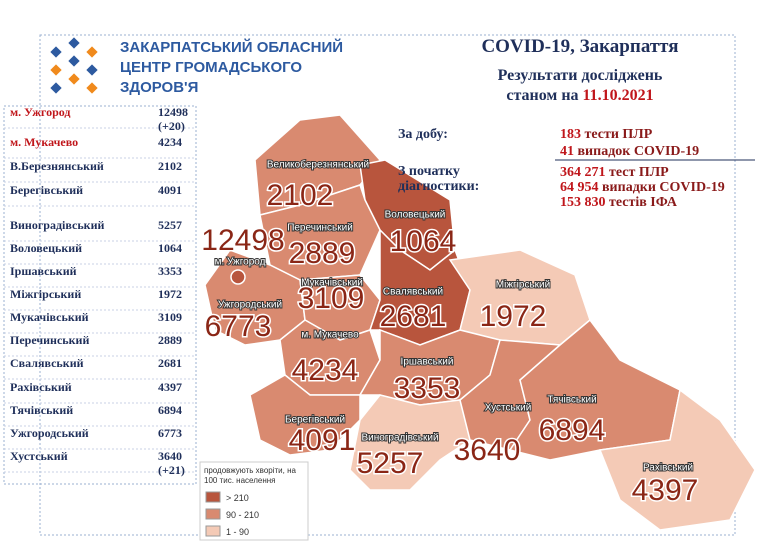 The height and width of the screenshot is (543, 768). I want to click on row-name: Свалявський, so click(47, 363).